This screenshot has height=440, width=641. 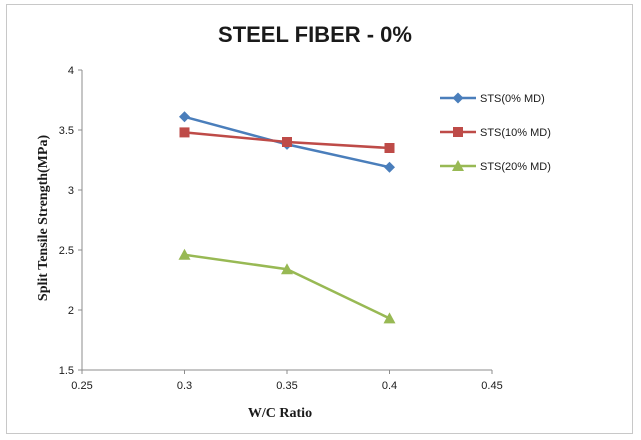 What do you see at coordinates (515, 133) in the screenshot?
I see `legend-label: STS(10% MD)` at bounding box center [515, 133].